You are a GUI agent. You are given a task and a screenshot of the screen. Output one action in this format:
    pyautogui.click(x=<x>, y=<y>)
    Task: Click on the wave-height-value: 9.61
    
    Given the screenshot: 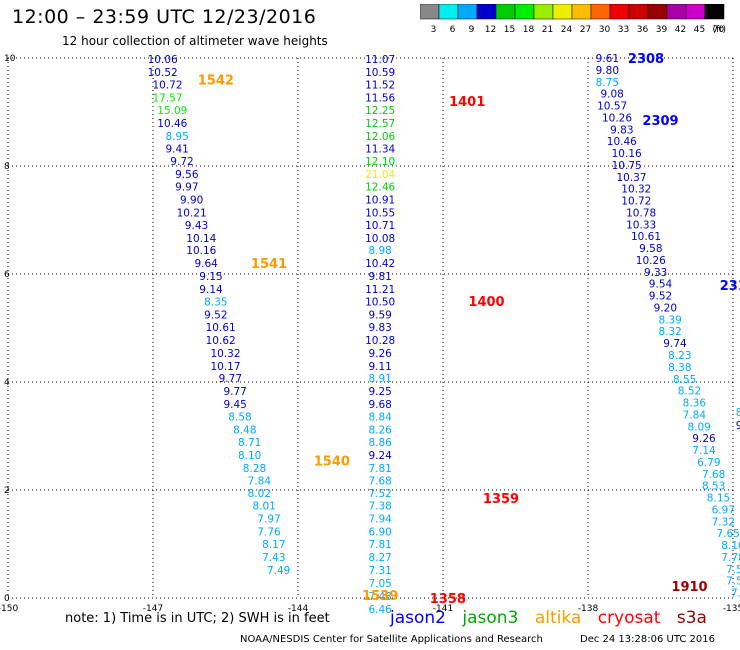 What is the action you would take?
    pyautogui.click(x=607, y=59)
    